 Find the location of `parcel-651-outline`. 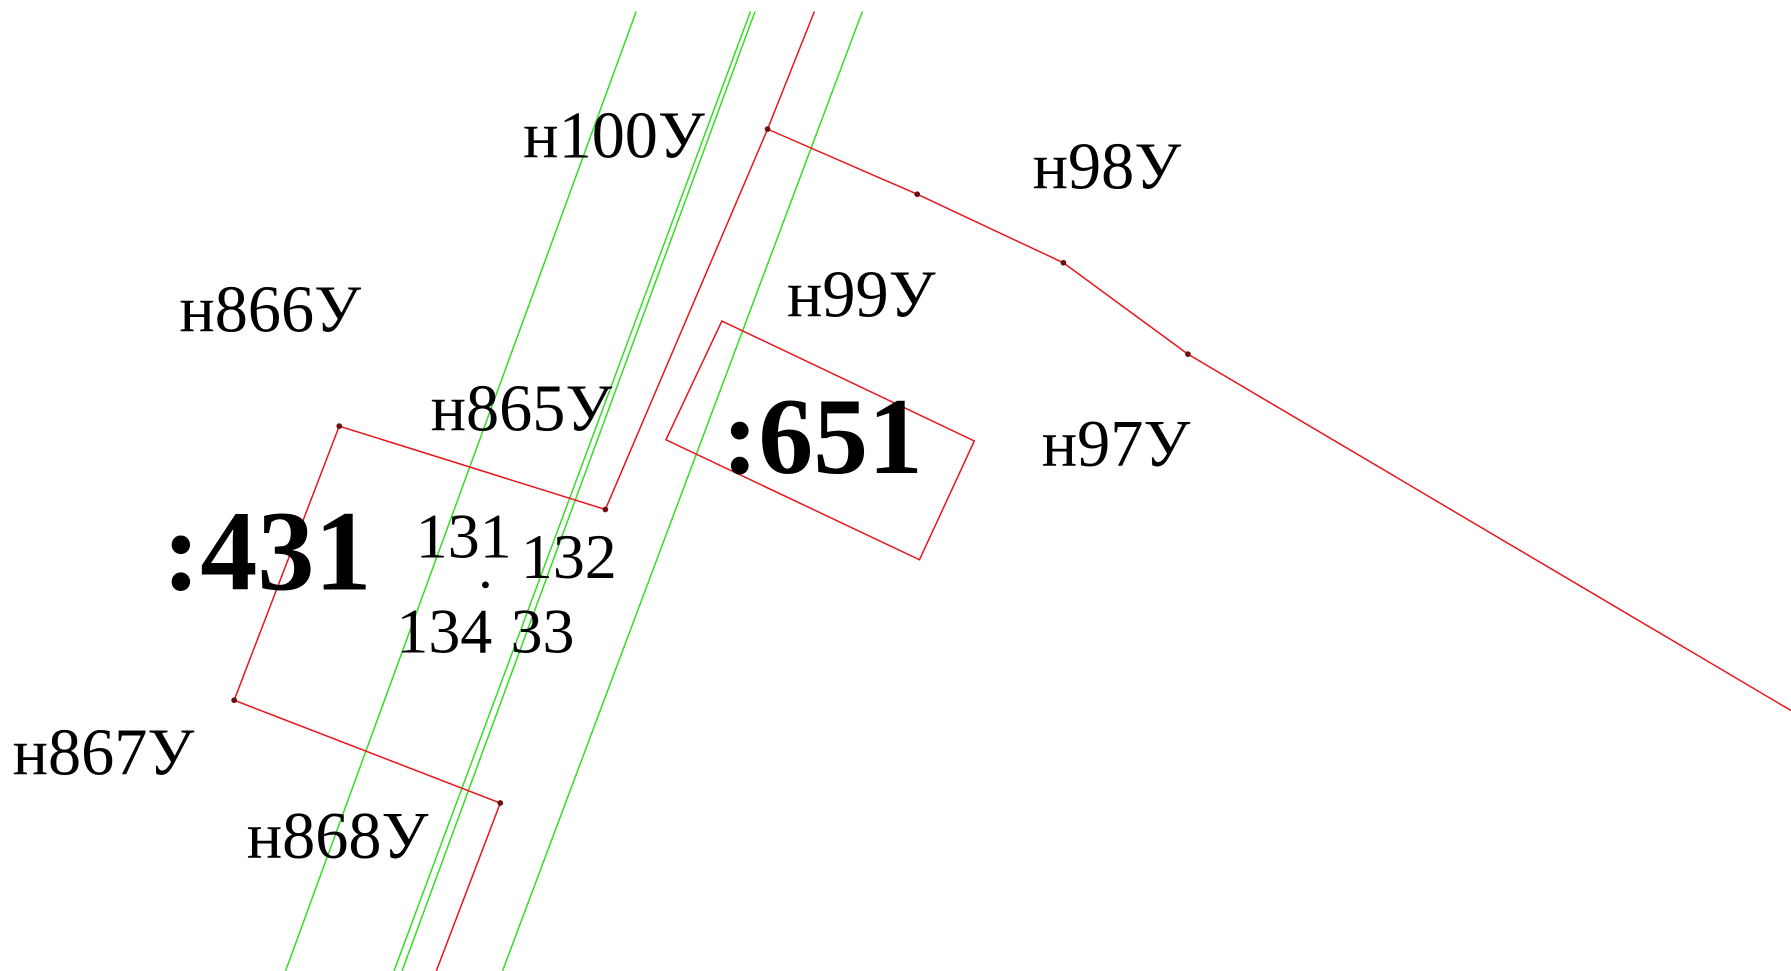

parcel-651-outline is located at coordinates (820, 440).